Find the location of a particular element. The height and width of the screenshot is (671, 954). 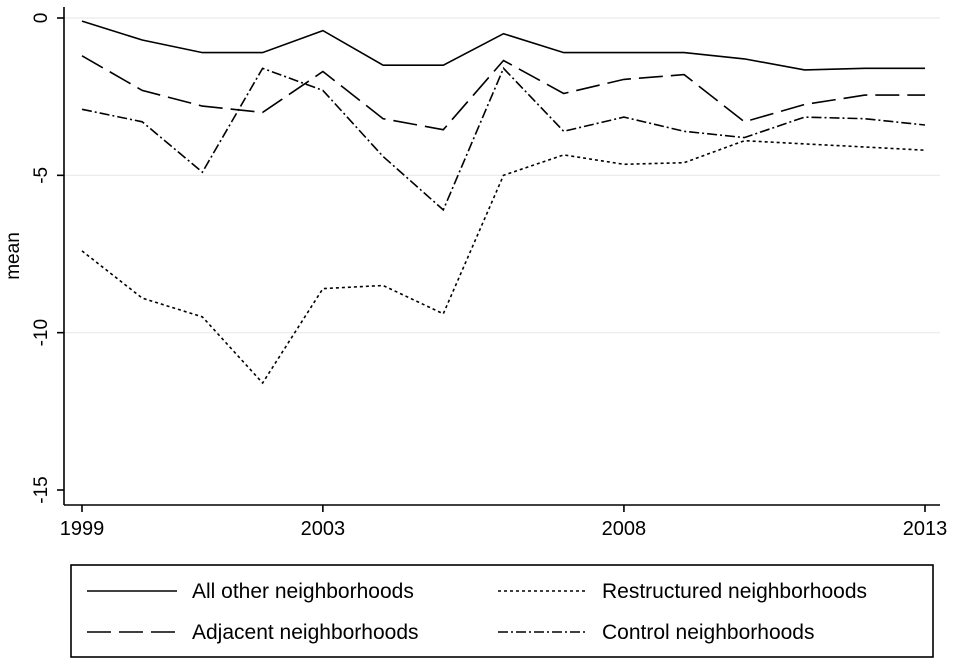

y-axis-label: mean is located at coordinates (13, 256).